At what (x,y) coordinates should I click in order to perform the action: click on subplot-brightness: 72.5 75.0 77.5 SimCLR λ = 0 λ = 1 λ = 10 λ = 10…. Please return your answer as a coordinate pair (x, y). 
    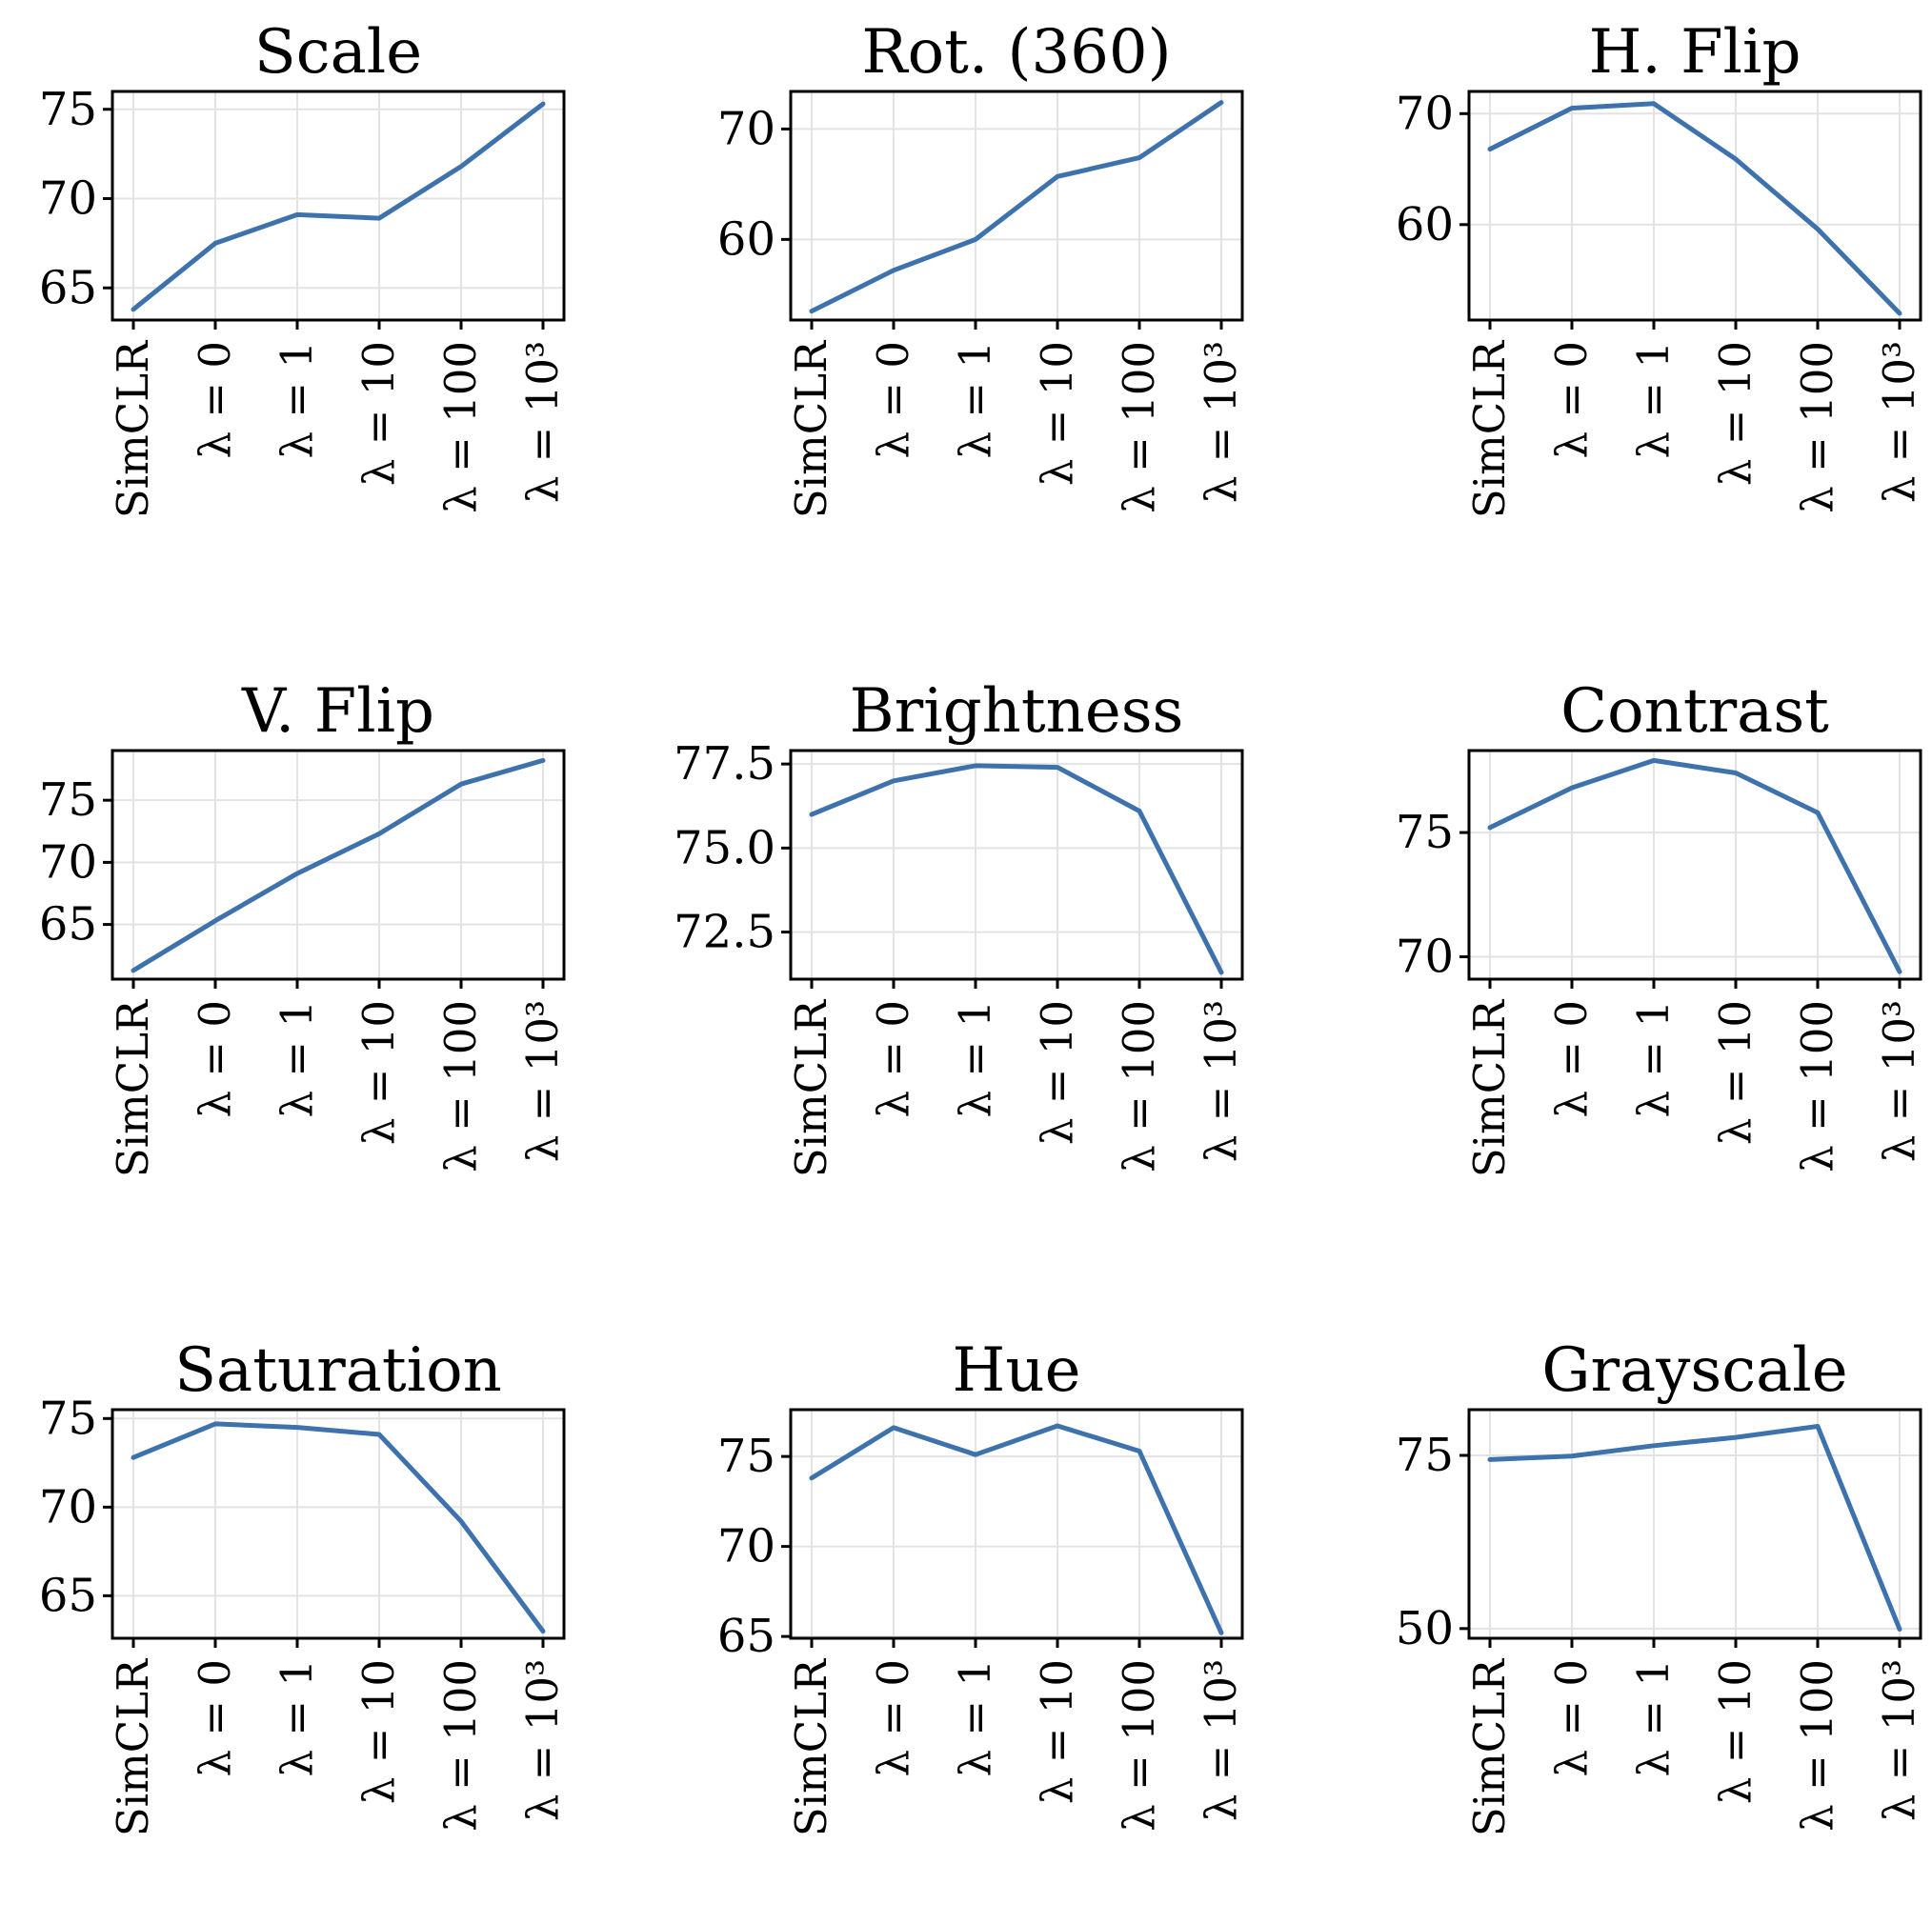
    Looking at the image, I should click on (960, 926).